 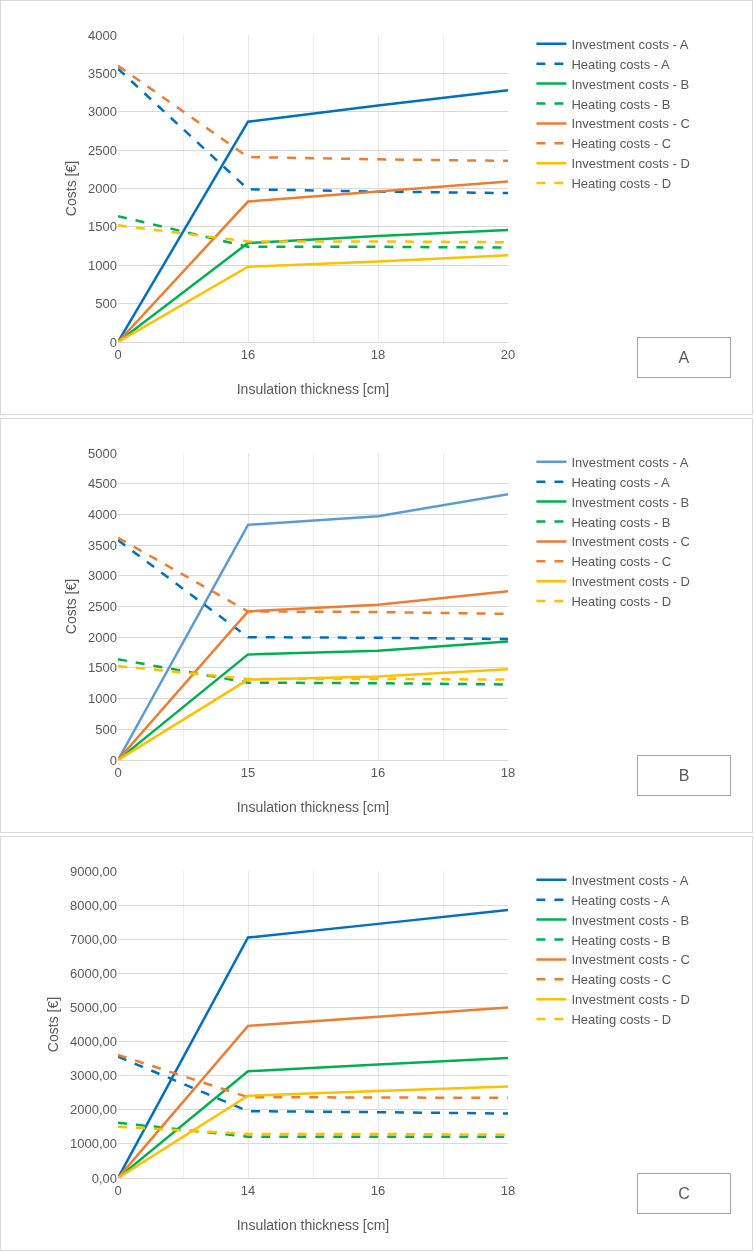 I want to click on y-tick-label: 4500, so click(x=102, y=484).